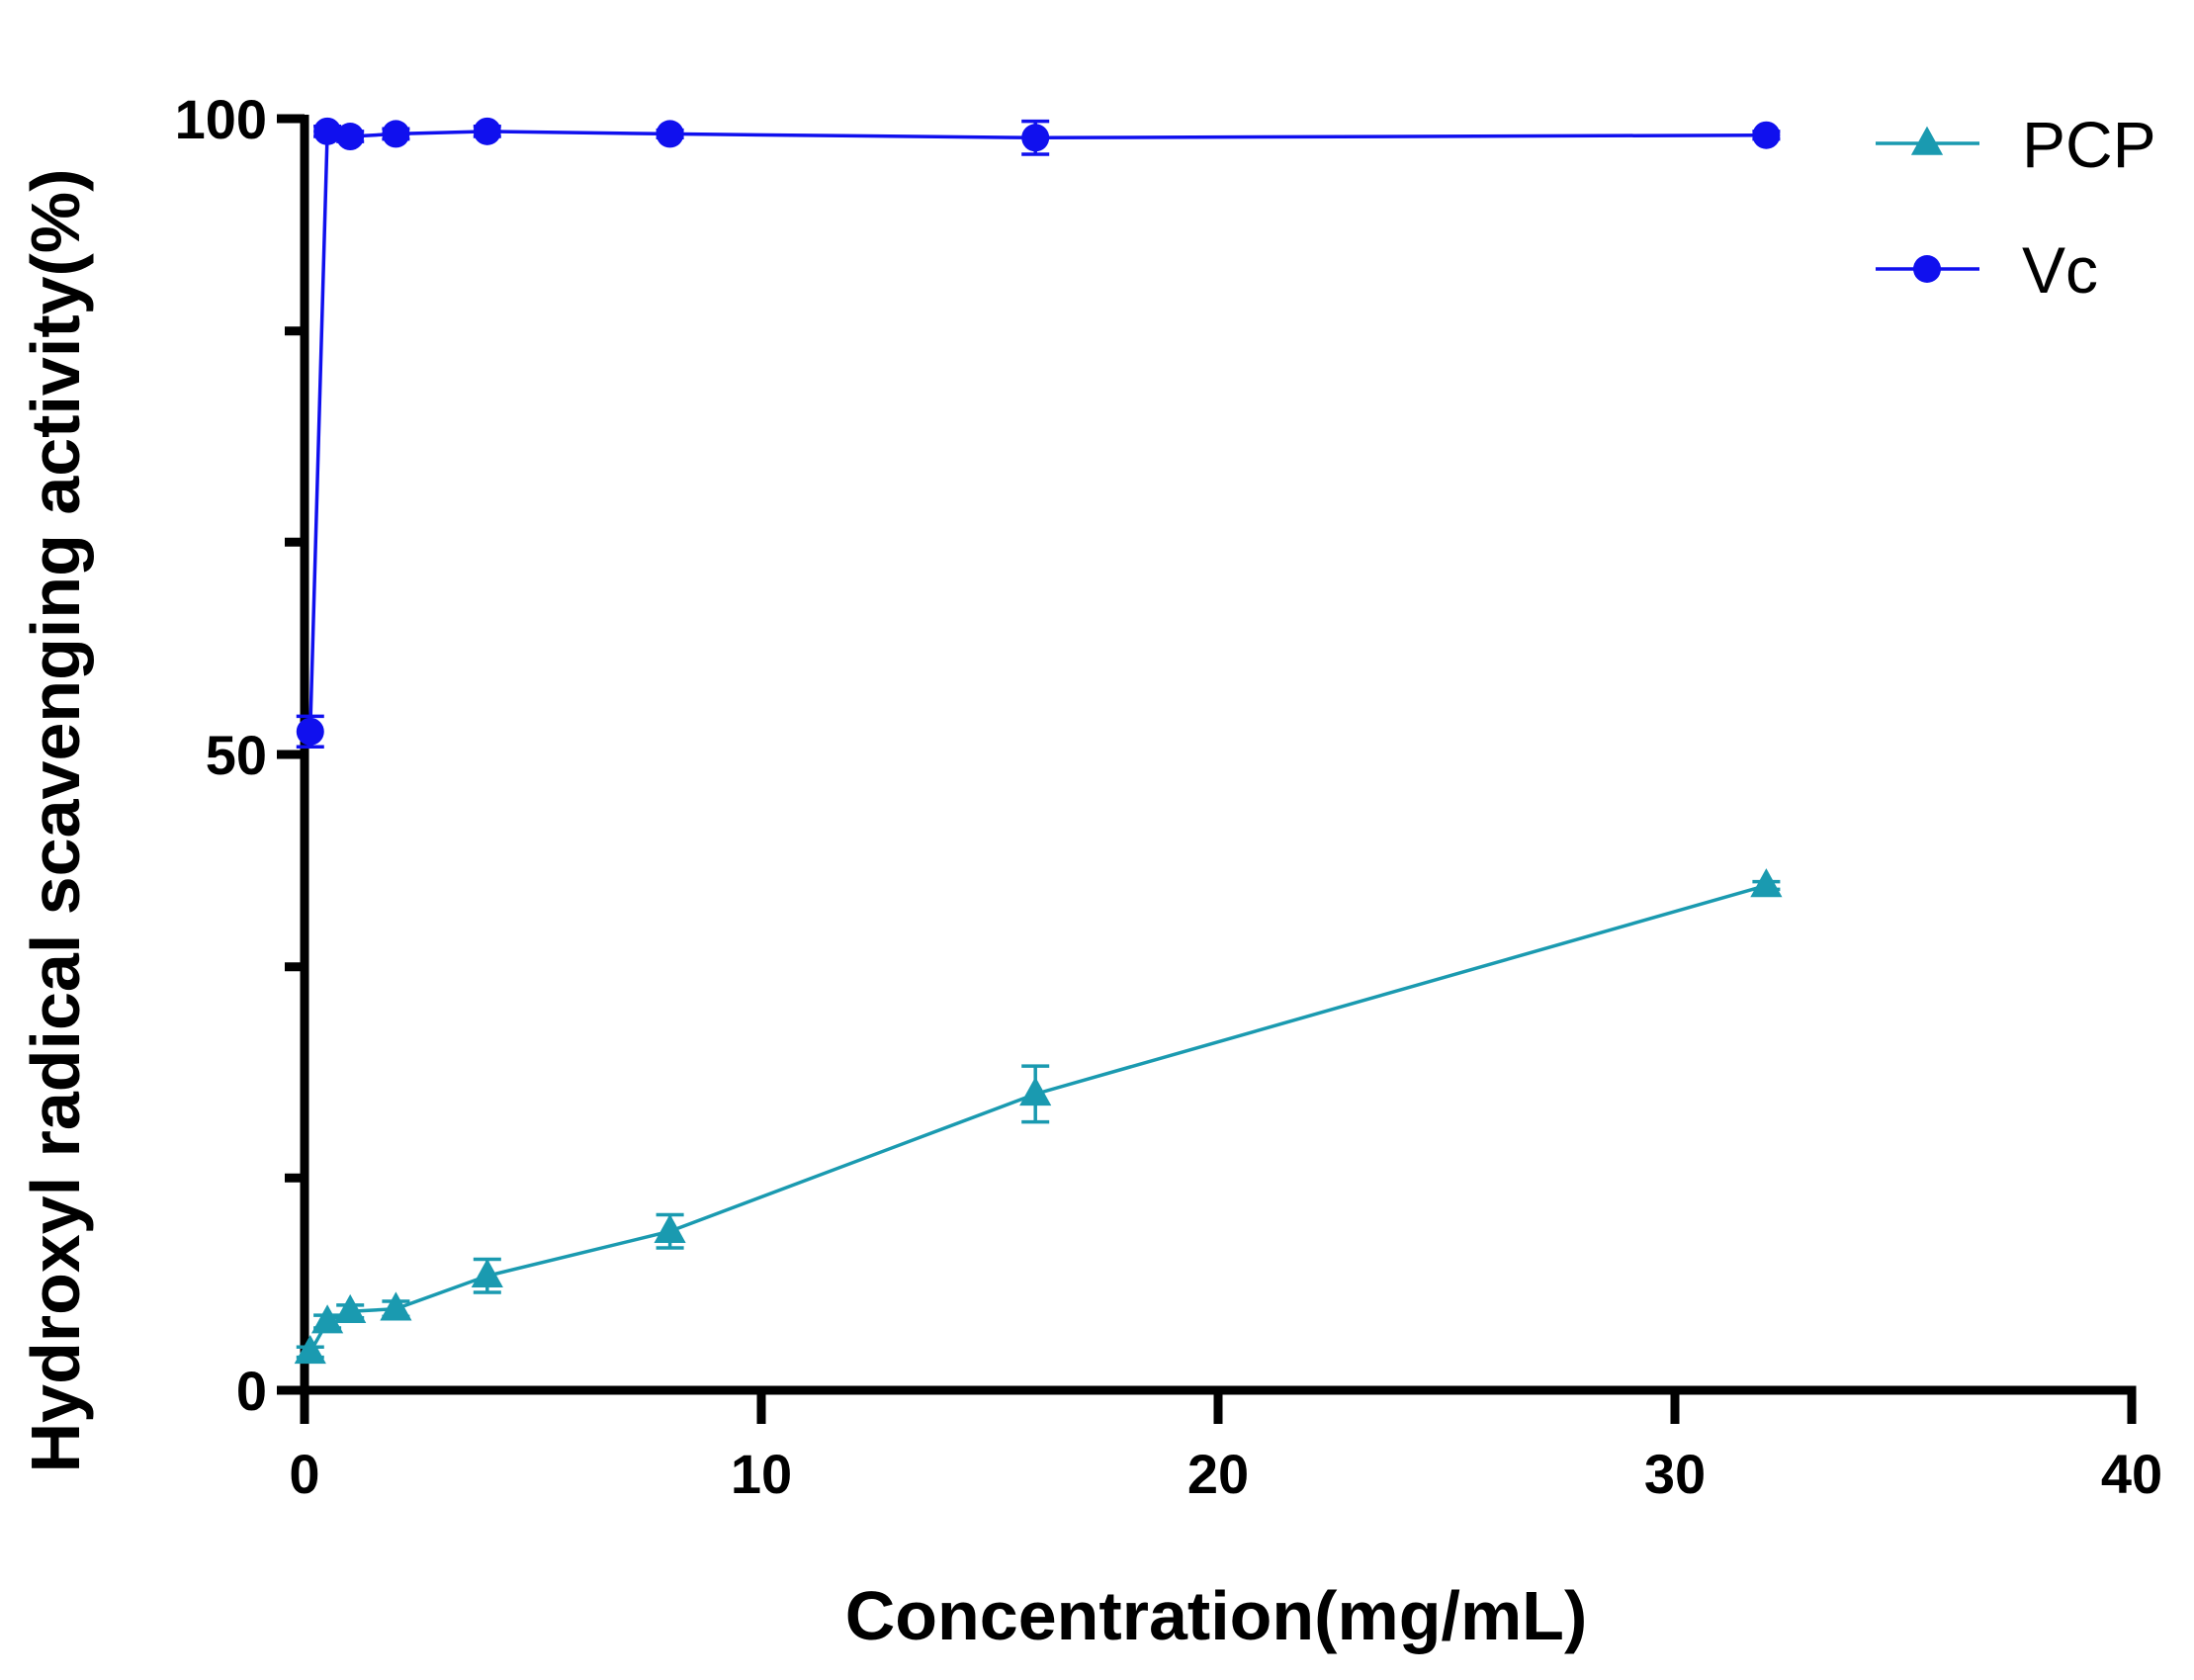 This screenshot has width=2194, height=1680. What do you see at coordinates (221, 119) in the screenshot?
I see `y-tick-label: 100` at bounding box center [221, 119].